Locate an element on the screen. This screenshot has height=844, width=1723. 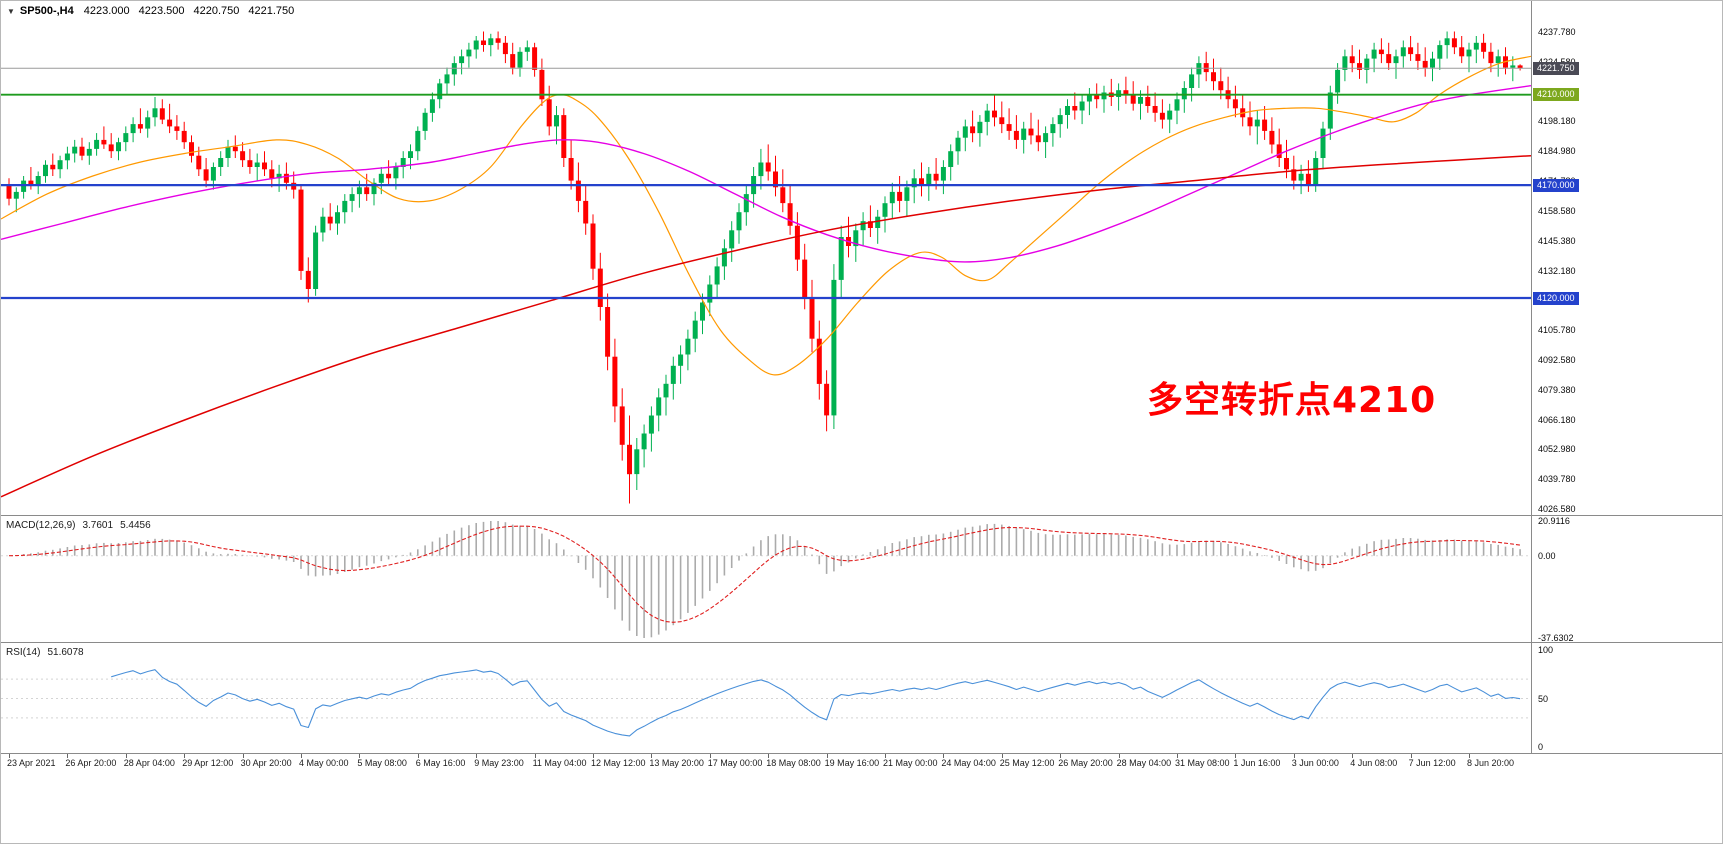
time-axis-label: 31 May 08:00 is located at coordinates (1202, 763).